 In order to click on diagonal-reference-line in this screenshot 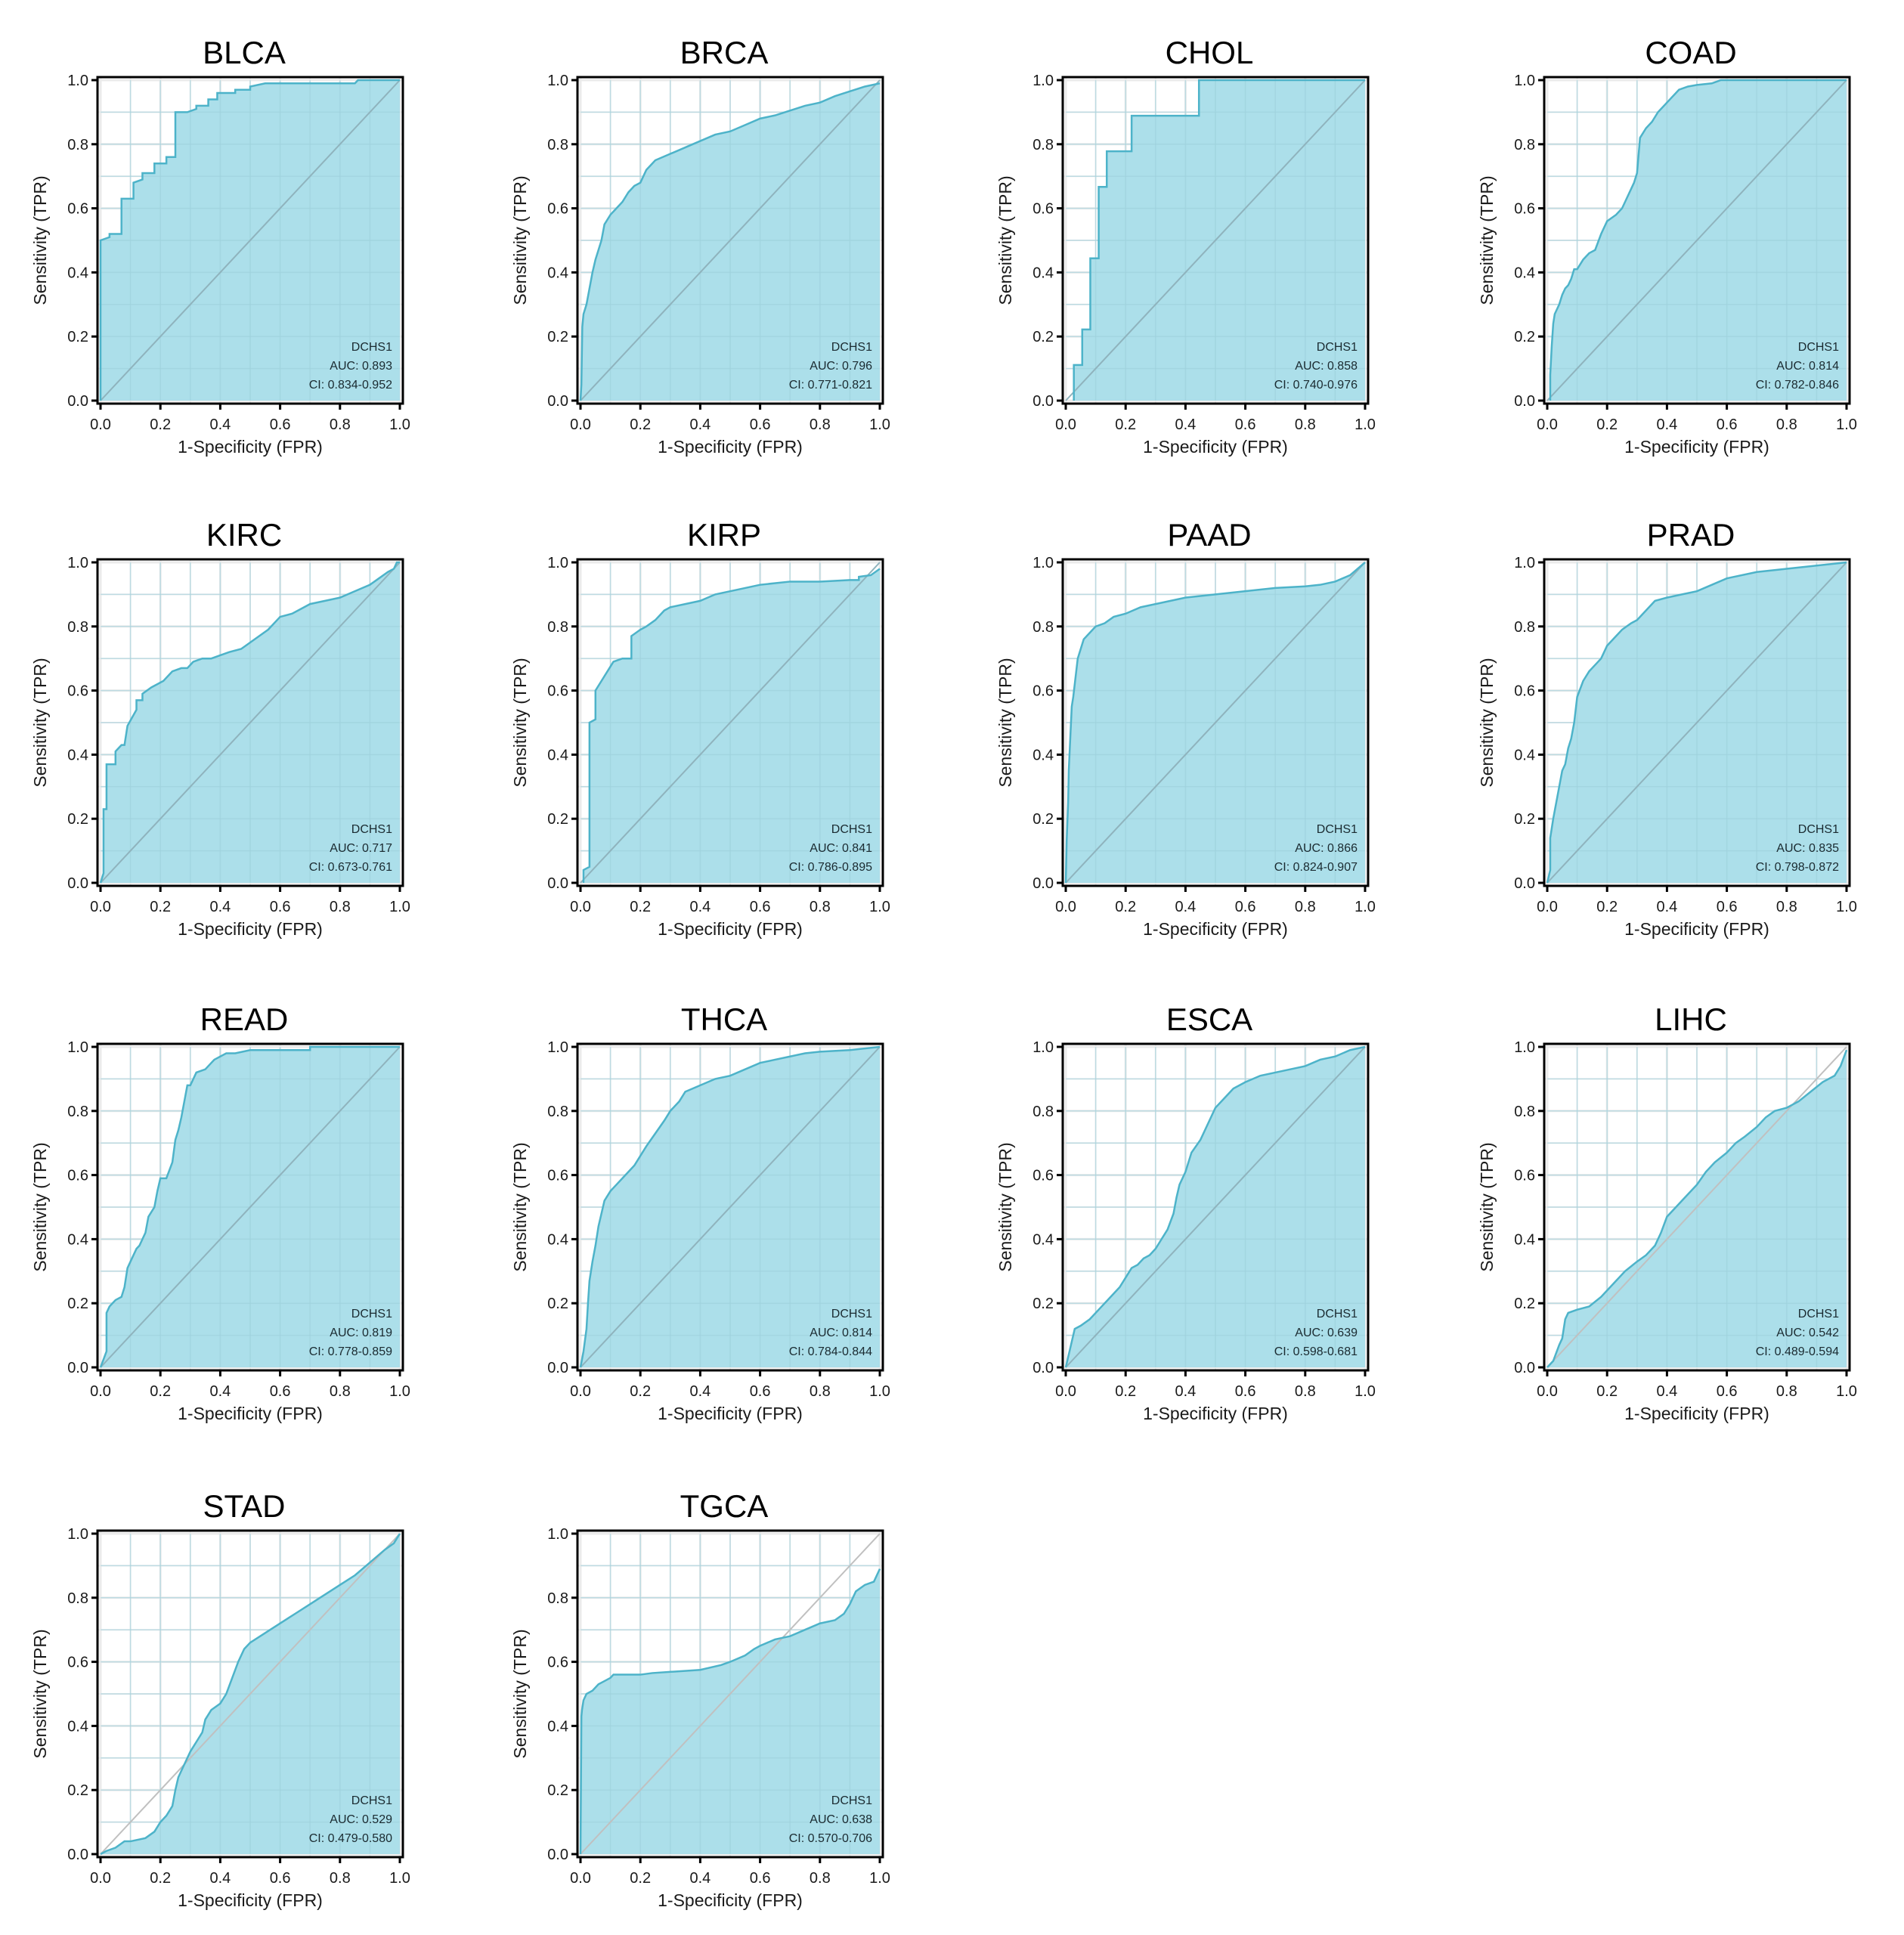, I will do `click(730, 723)`.